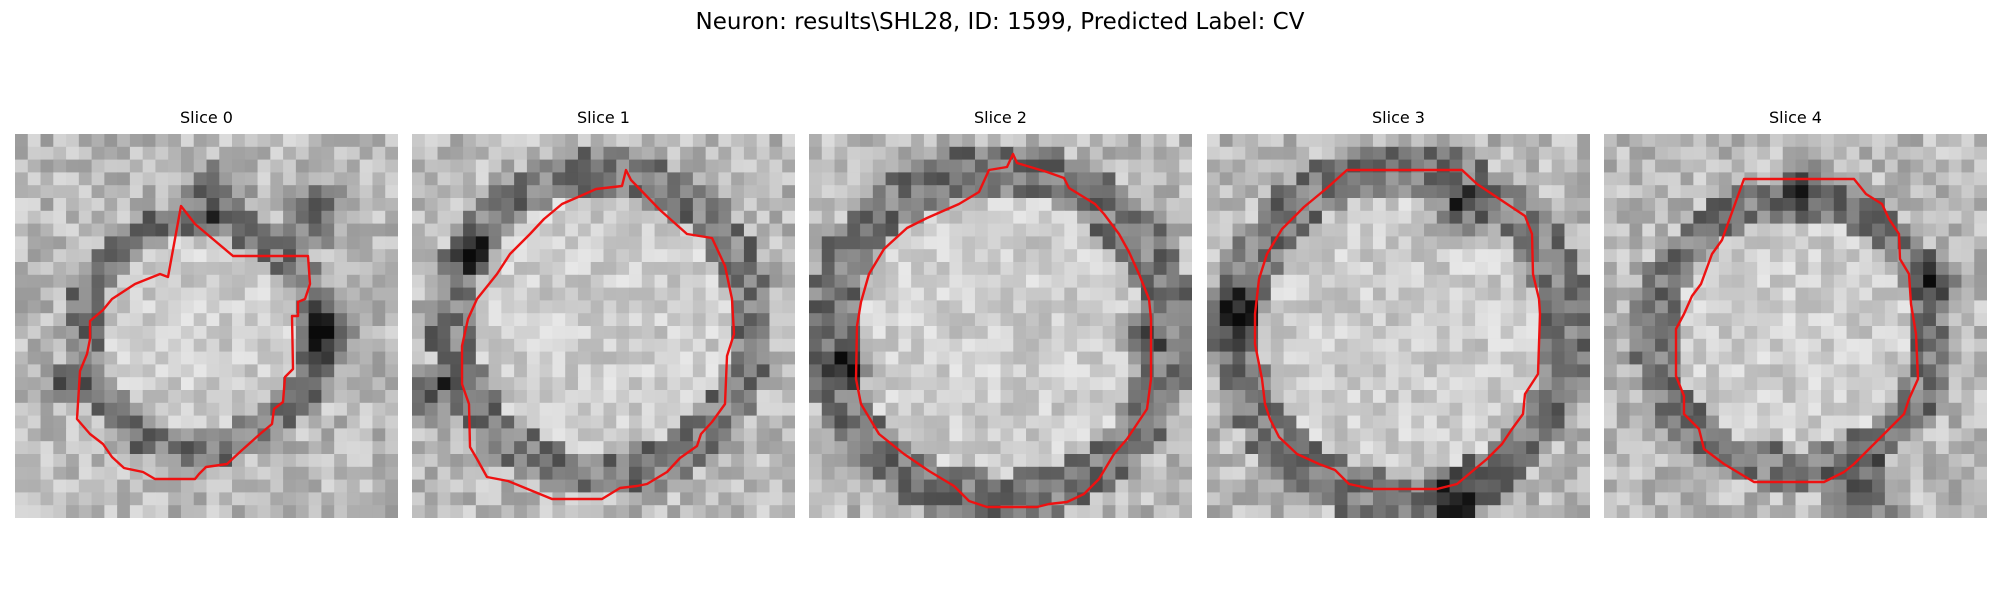 The width and height of the screenshot is (2000, 600). Describe the element at coordinates (603, 117) in the screenshot. I see `slice-title: Slice 1` at that location.